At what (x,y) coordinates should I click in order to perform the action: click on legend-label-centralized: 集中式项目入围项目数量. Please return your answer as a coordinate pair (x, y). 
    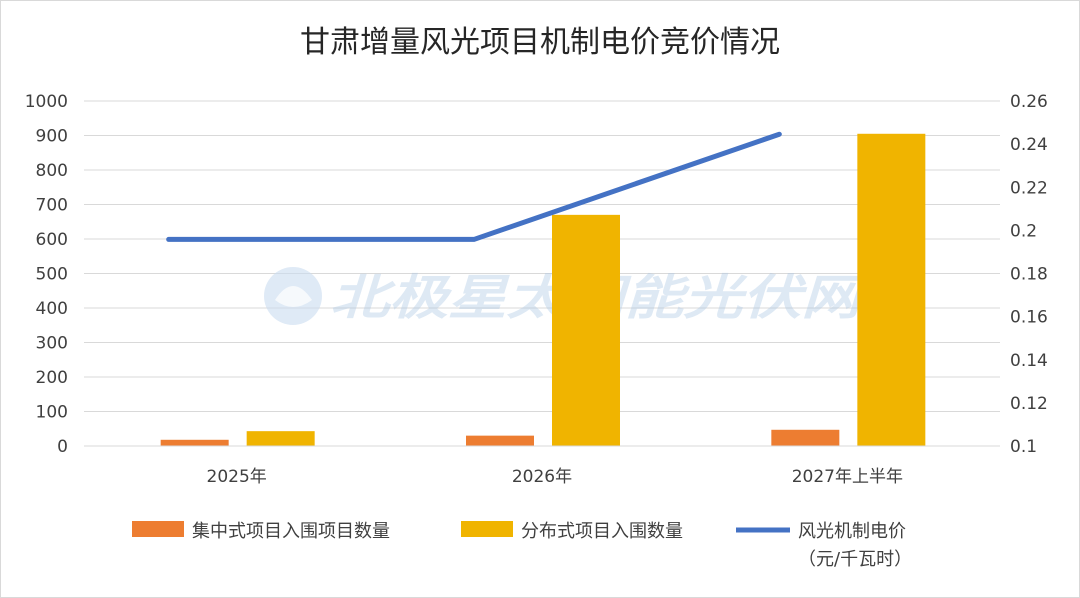
    Looking at the image, I should click on (291, 531).